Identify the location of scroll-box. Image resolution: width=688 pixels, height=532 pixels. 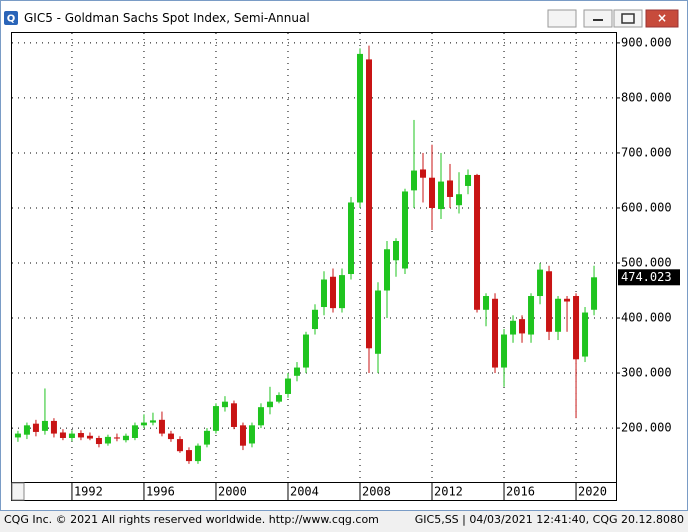
(18, 491).